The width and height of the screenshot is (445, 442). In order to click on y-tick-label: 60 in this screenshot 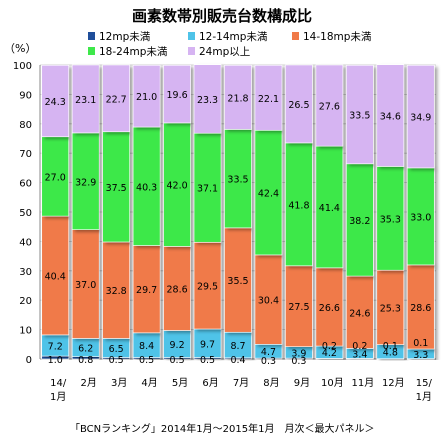, I will do `click(25, 184)`.